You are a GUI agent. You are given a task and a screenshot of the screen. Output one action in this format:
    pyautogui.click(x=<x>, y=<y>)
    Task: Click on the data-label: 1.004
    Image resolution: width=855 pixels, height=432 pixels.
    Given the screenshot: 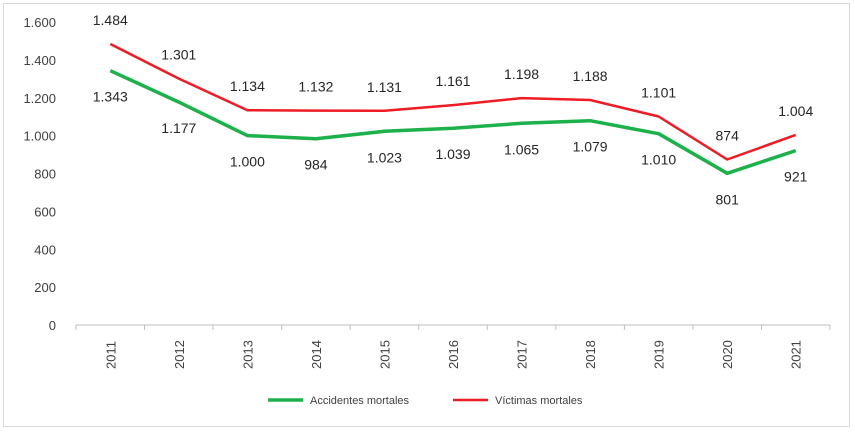 What is the action you would take?
    pyautogui.click(x=795, y=111)
    